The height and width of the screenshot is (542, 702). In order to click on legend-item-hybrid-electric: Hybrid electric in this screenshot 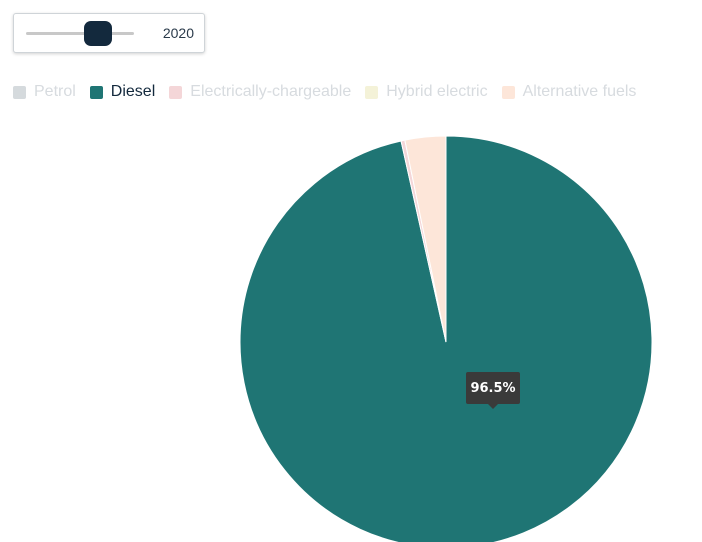, I will do `click(426, 92)`.